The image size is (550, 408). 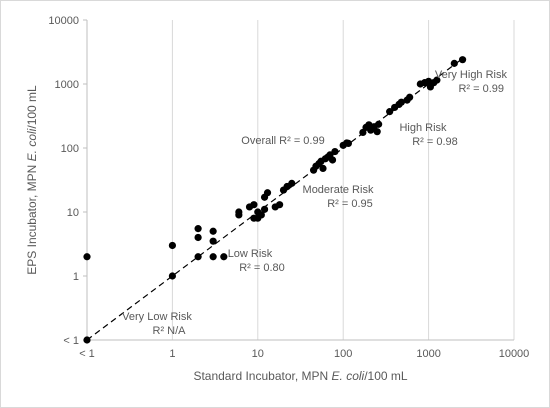 What do you see at coordinates (258, 354) in the screenshot?
I see `x-tick-label: 10` at bounding box center [258, 354].